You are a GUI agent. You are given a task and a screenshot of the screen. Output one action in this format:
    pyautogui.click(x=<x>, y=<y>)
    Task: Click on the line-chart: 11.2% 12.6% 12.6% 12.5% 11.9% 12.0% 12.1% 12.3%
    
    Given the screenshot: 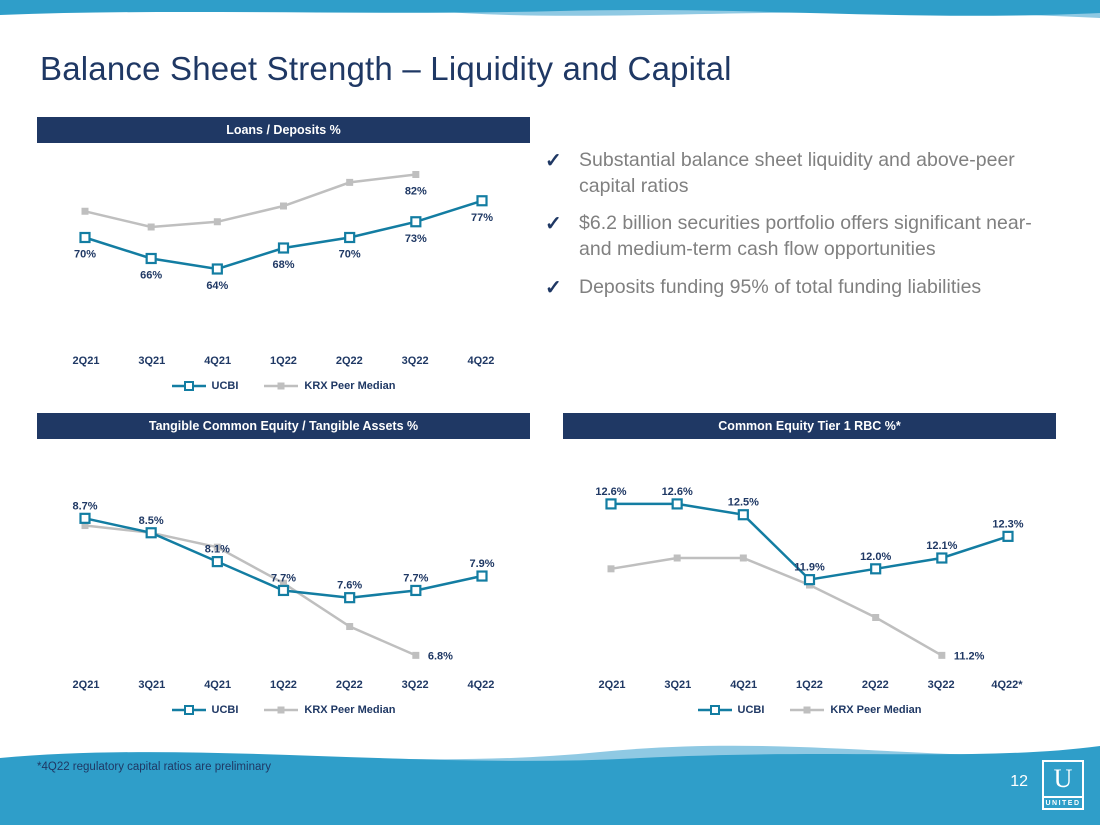 What is the action you would take?
    pyautogui.click(x=809, y=574)
    